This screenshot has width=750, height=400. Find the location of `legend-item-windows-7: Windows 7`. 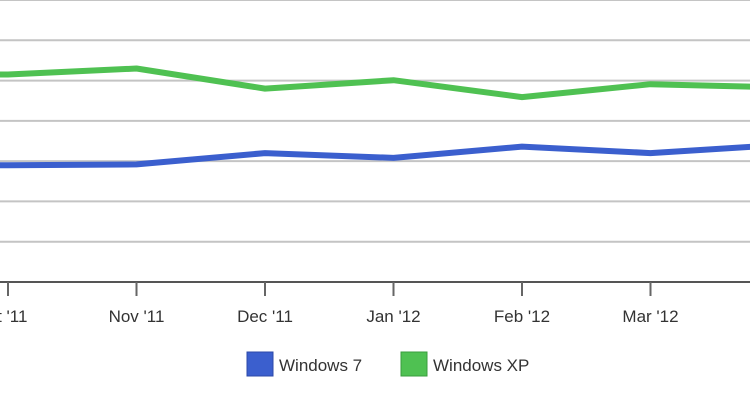

legend-item-windows-7: Windows 7 is located at coordinates (304, 364).